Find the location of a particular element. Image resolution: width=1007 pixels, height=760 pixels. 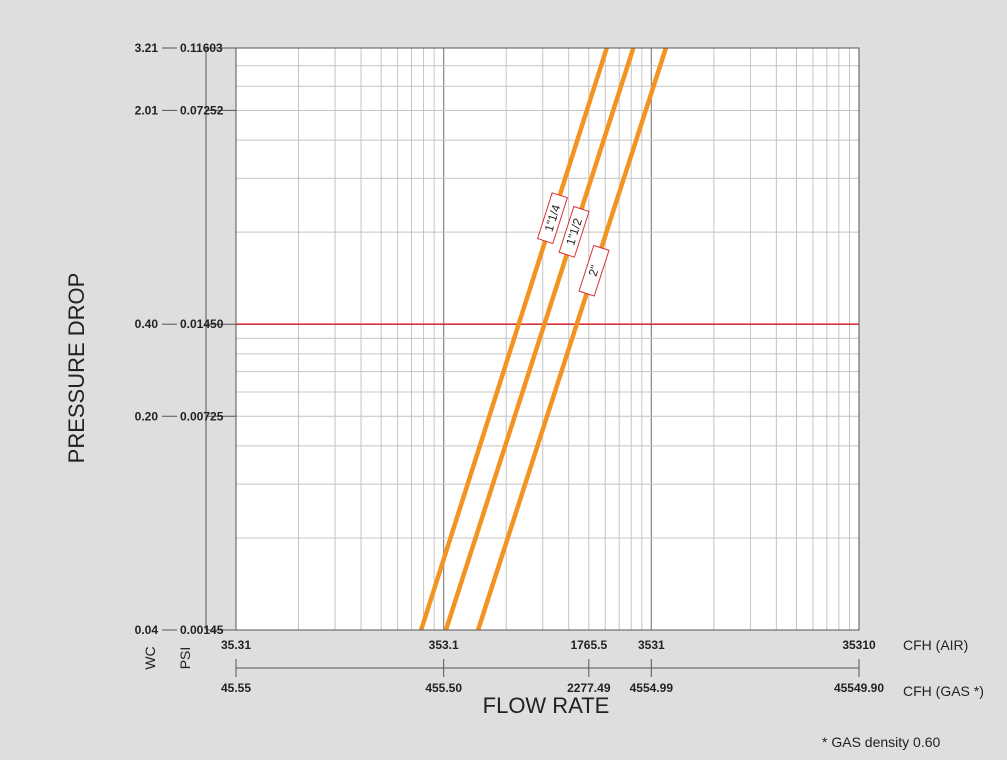

x-gas-tick-label: 45.55 is located at coordinates (236, 688).